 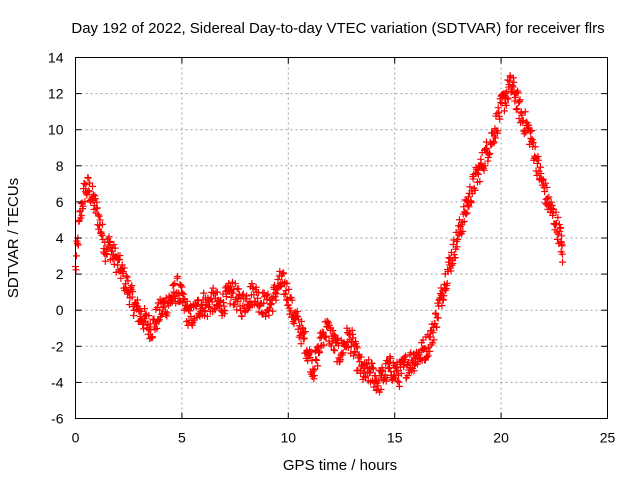 What do you see at coordinates (57, 382) in the screenshot?
I see `y-tick-label: -4` at bounding box center [57, 382].